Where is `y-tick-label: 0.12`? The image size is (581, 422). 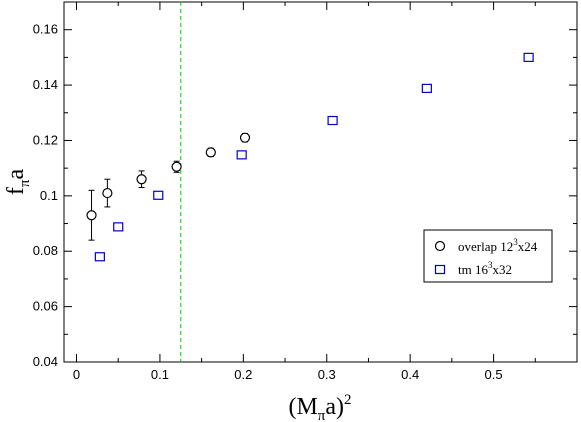
y-tick-label: 0.12 is located at coordinates (45, 139).